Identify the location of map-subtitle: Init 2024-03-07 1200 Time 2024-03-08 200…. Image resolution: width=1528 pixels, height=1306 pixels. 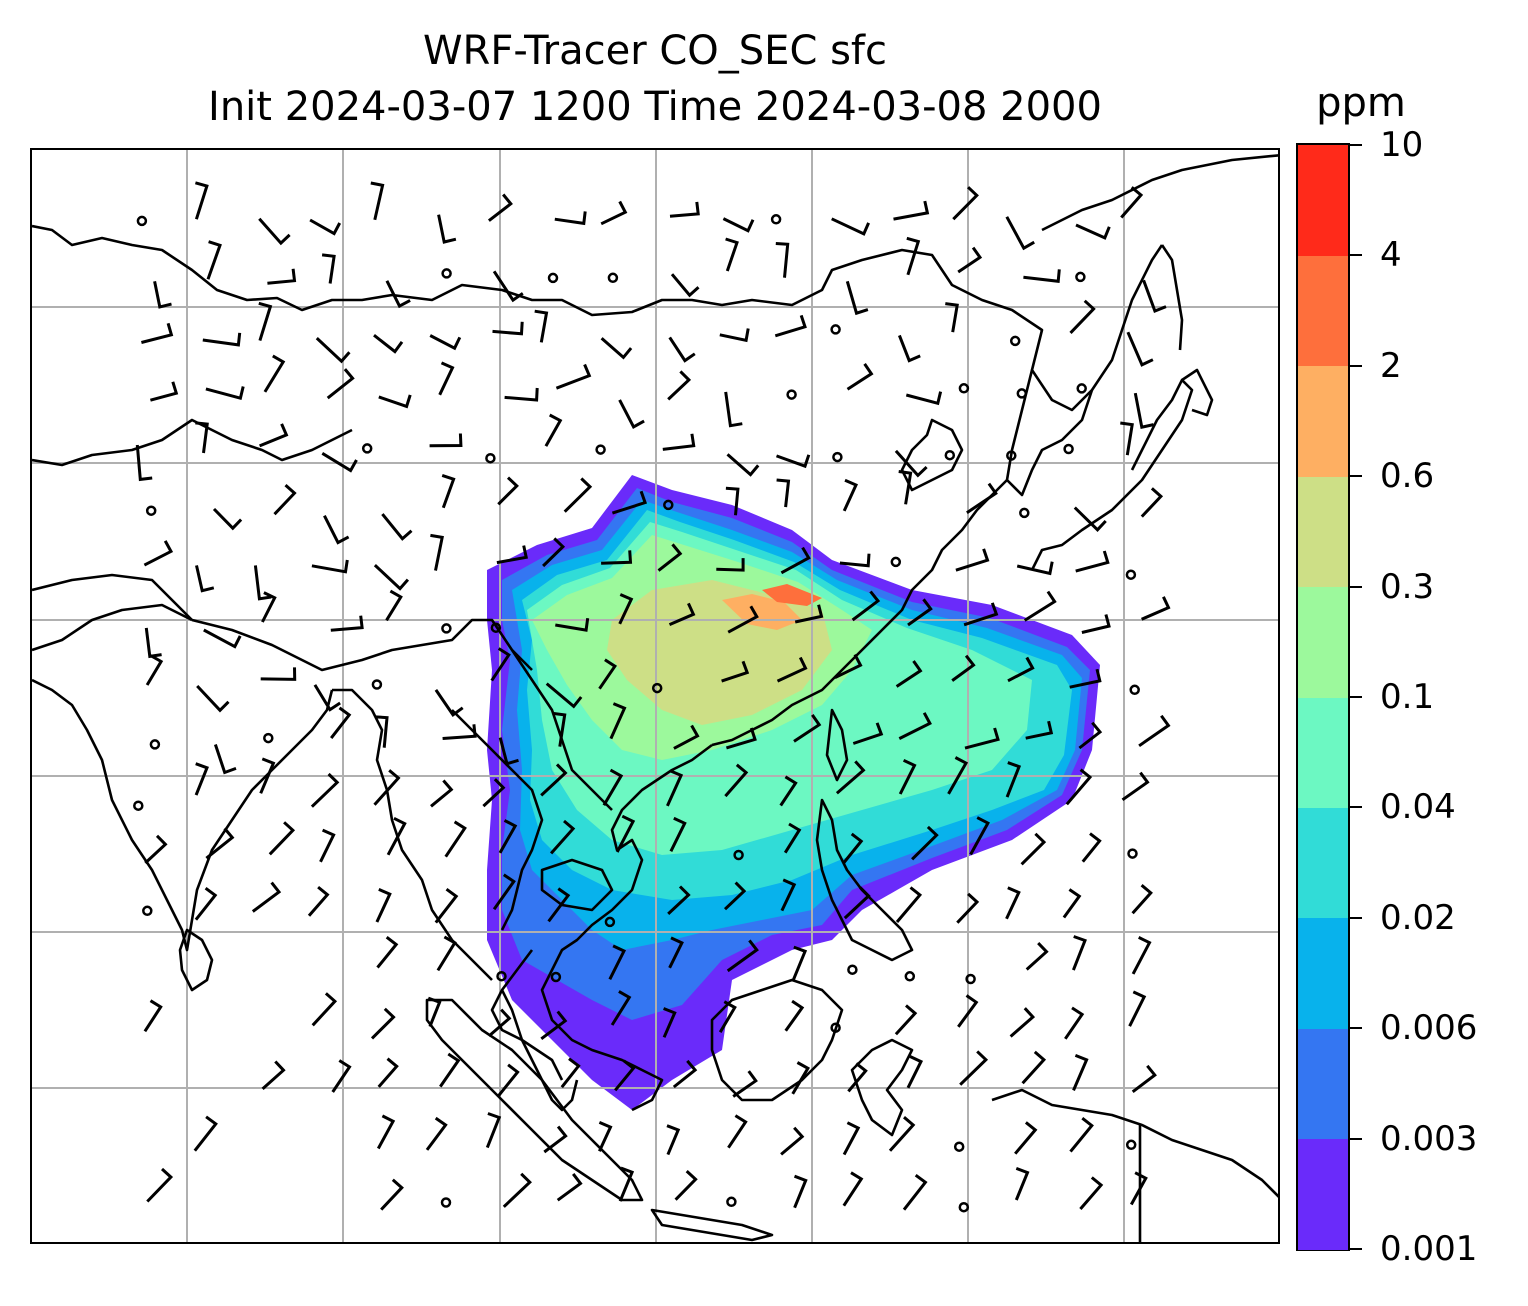
(655, 107).